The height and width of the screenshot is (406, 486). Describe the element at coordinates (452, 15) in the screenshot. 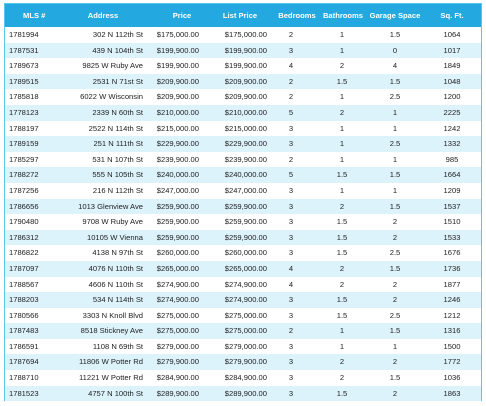

I see `header-sq-ft: Sq. Ft.` at that location.